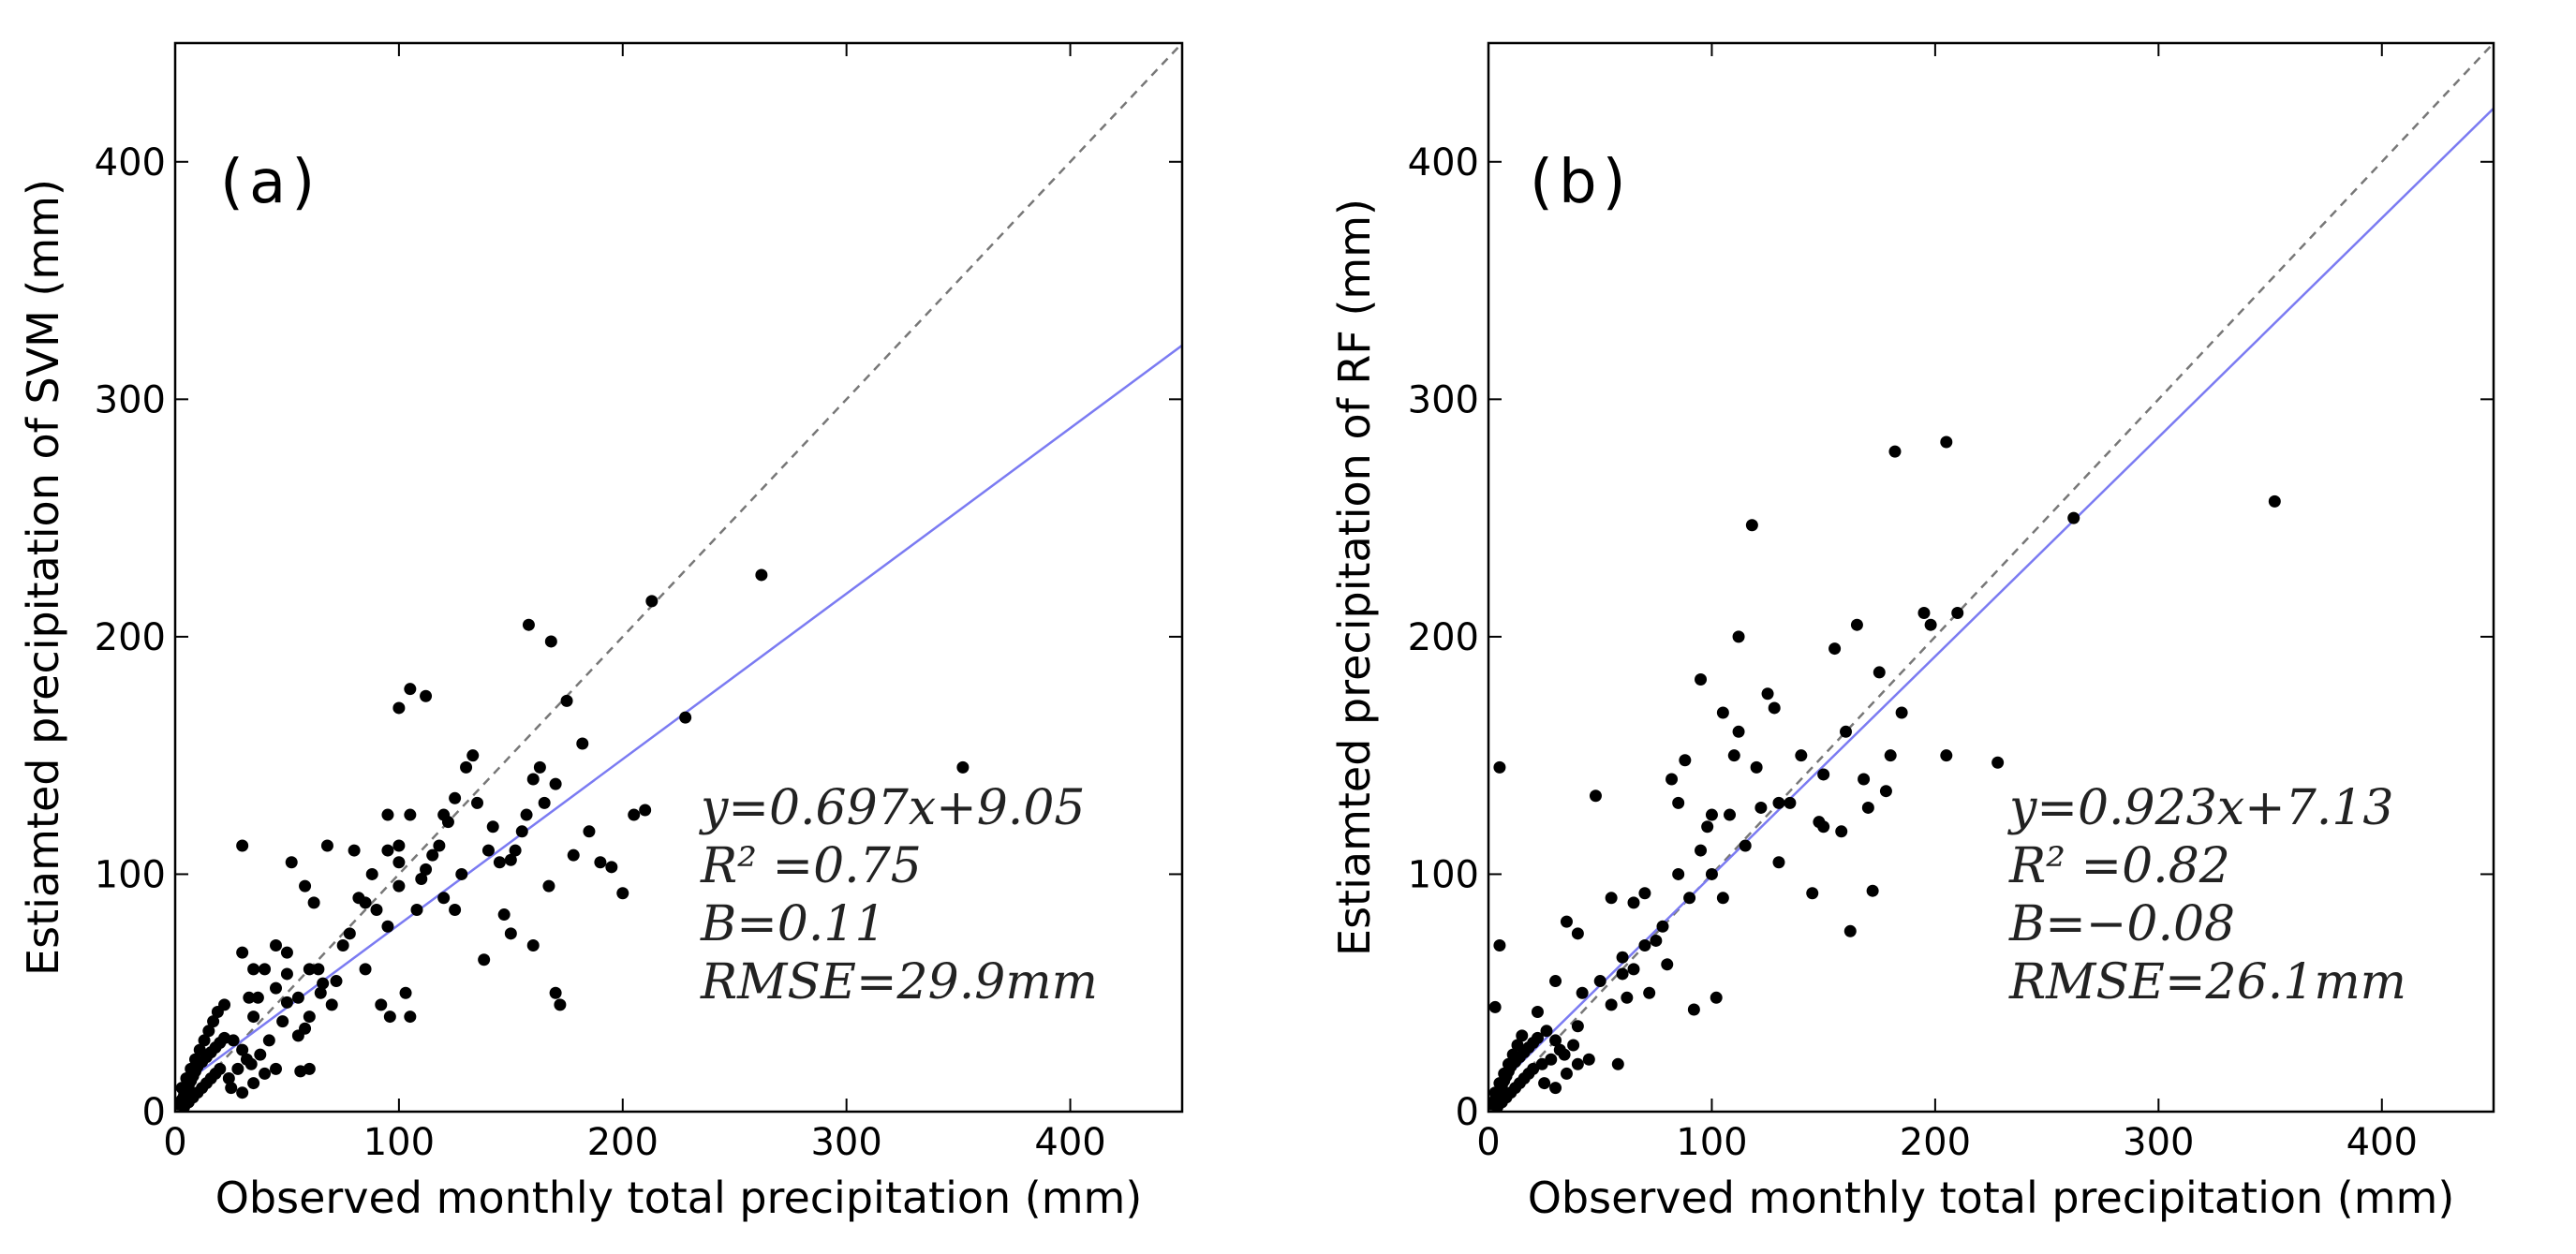  I want to click on y-axis-title: Estiamted precipitation of SVM (mm), so click(43, 577).